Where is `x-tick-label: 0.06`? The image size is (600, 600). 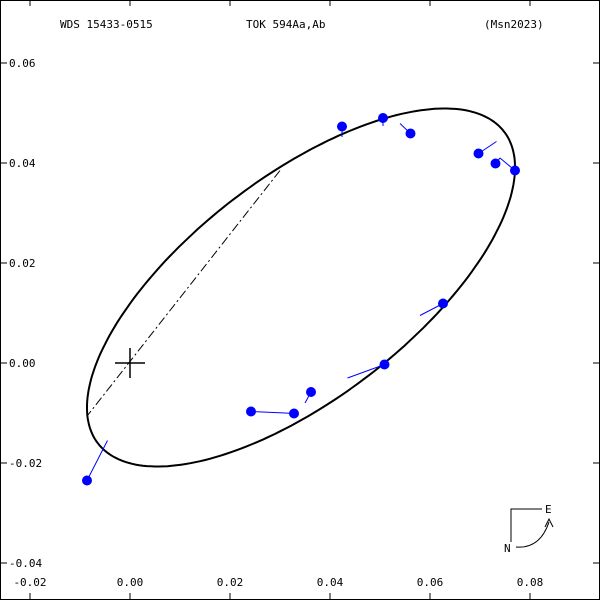 x-tick-label: 0.06 is located at coordinates (430, 582).